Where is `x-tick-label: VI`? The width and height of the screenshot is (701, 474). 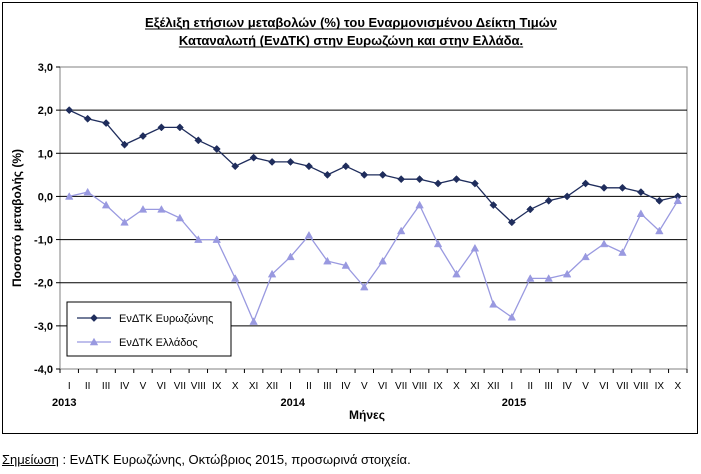 x-tick-label: VI is located at coordinates (382, 386).